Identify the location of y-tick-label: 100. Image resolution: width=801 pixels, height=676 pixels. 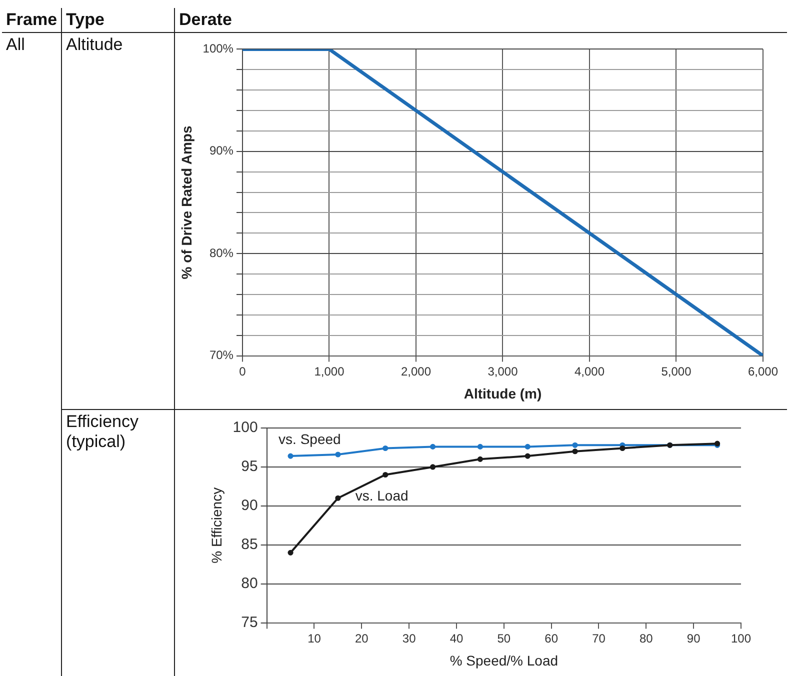
(245, 427).